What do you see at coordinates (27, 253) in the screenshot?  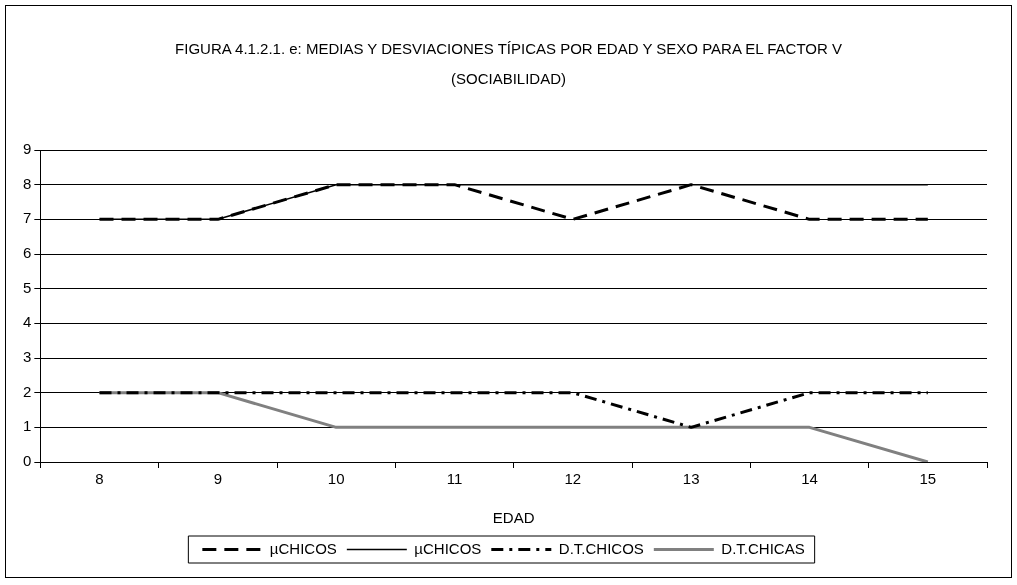 I see `y-tick-label: 6` at bounding box center [27, 253].